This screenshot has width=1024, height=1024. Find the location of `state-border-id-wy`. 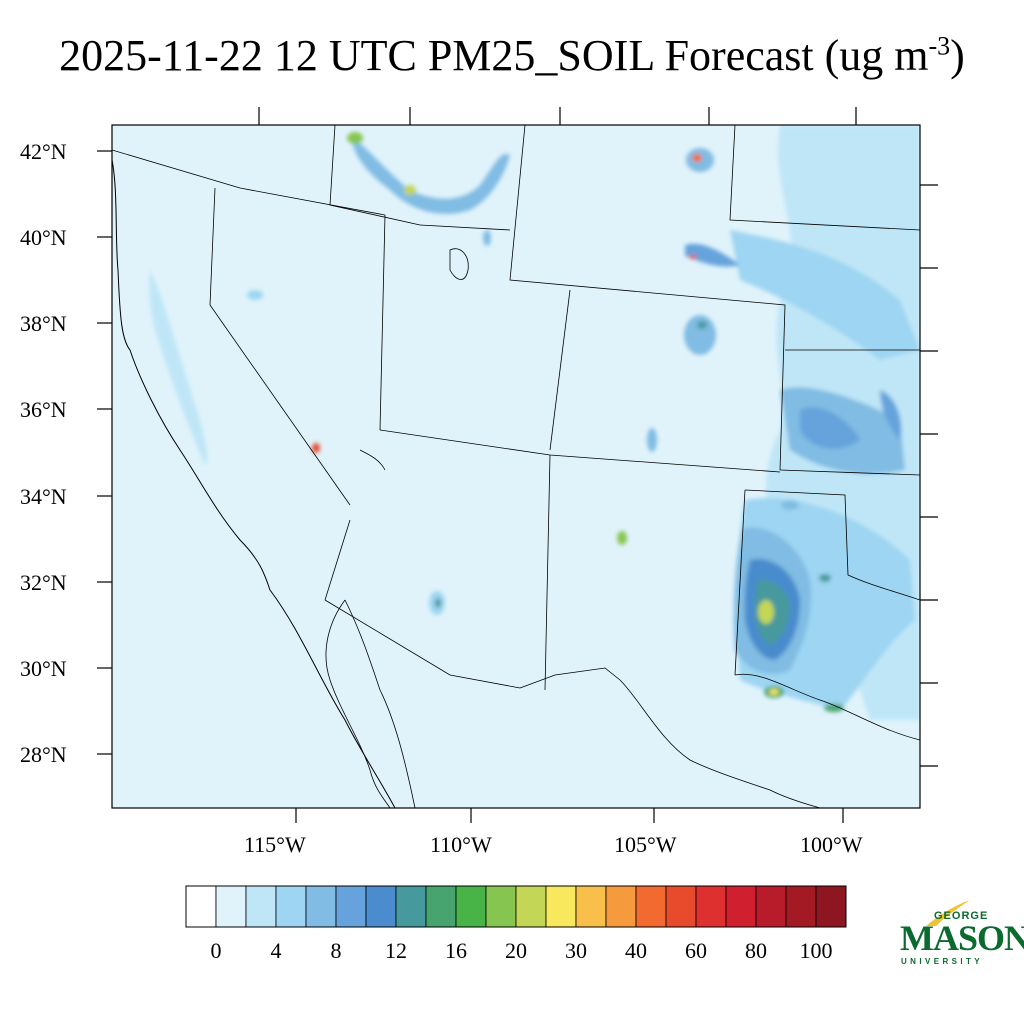

state-border-id-wy is located at coordinates (375, 175).